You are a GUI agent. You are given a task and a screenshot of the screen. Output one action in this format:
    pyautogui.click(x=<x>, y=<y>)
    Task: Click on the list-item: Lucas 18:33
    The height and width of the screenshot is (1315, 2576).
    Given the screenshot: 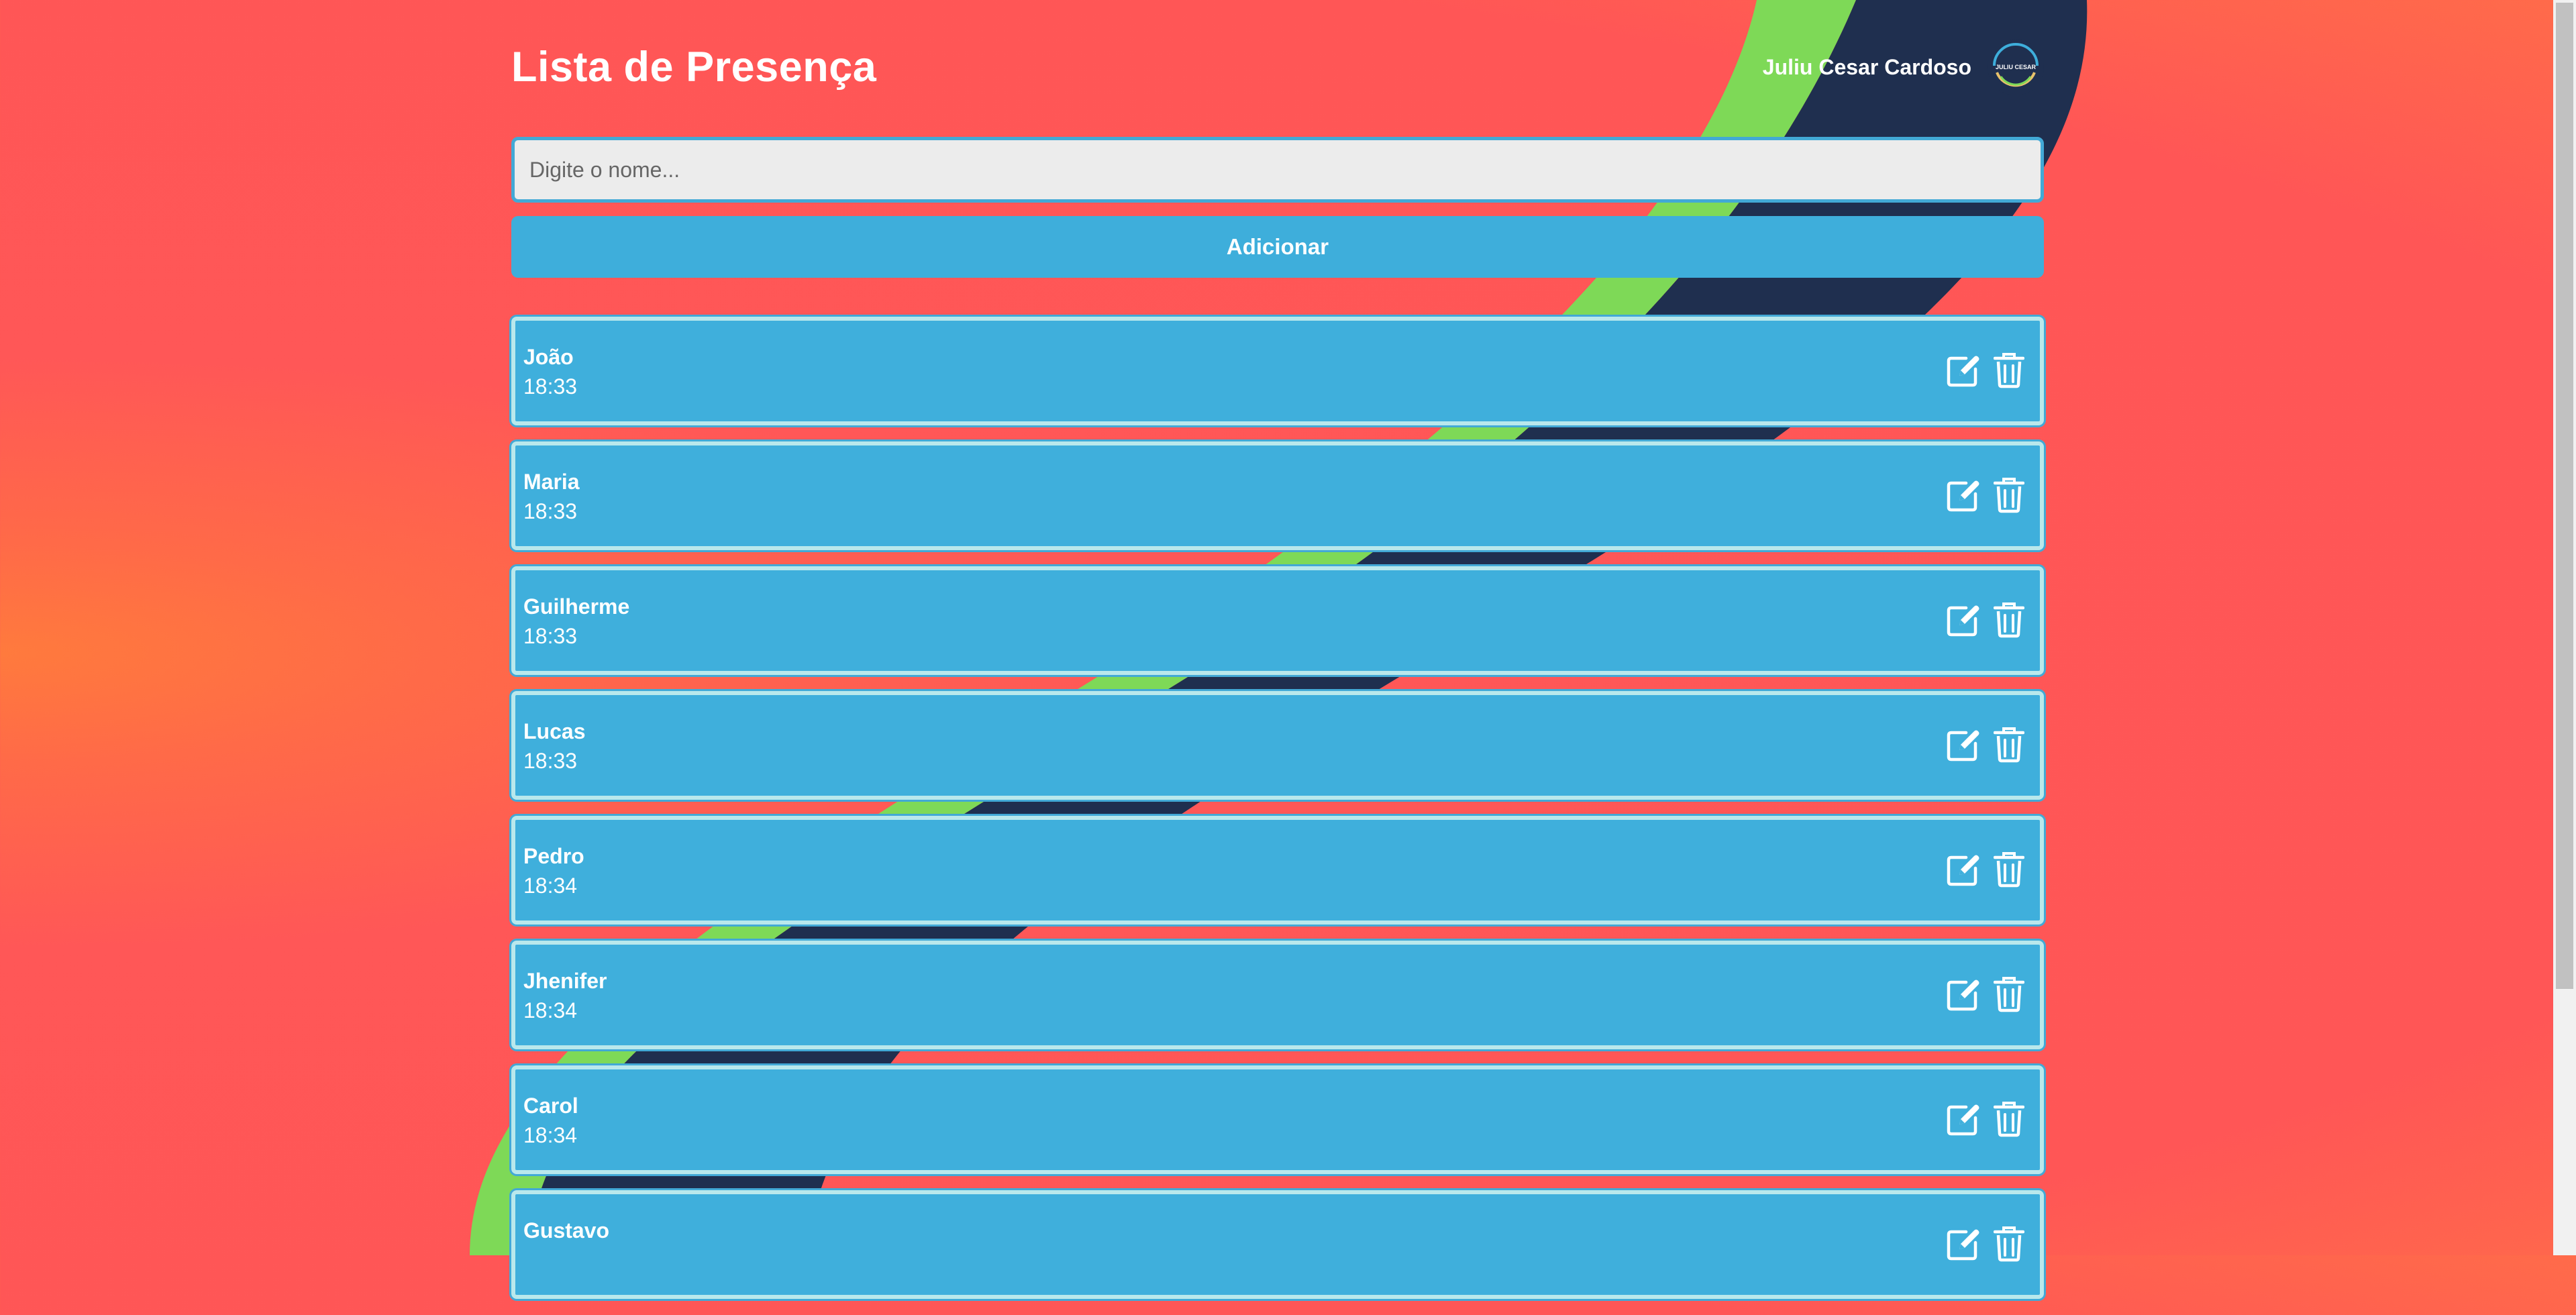 What is the action you would take?
    pyautogui.click(x=1277, y=746)
    